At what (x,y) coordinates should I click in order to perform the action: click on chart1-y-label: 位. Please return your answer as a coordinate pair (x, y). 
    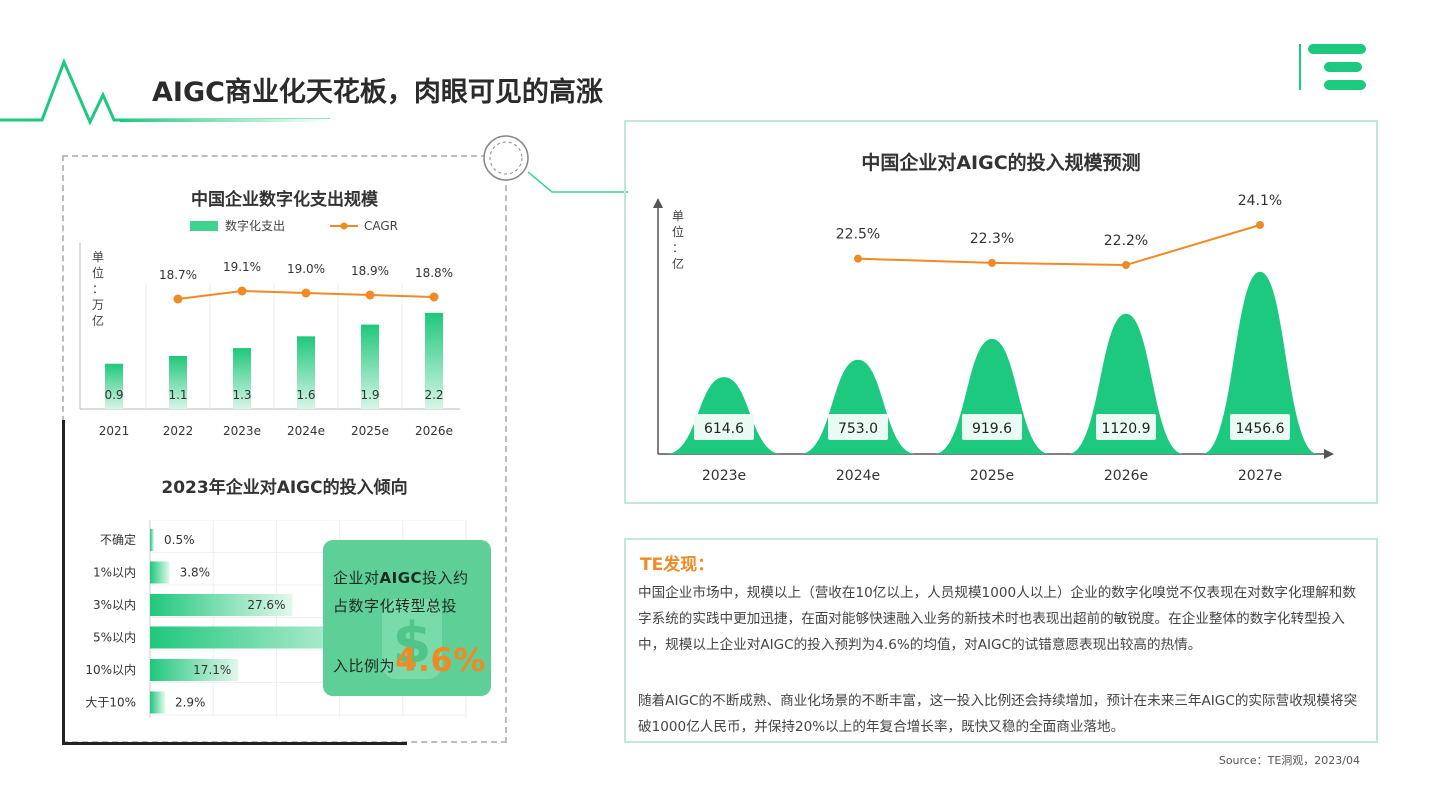
    Looking at the image, I should click on (98, 272).